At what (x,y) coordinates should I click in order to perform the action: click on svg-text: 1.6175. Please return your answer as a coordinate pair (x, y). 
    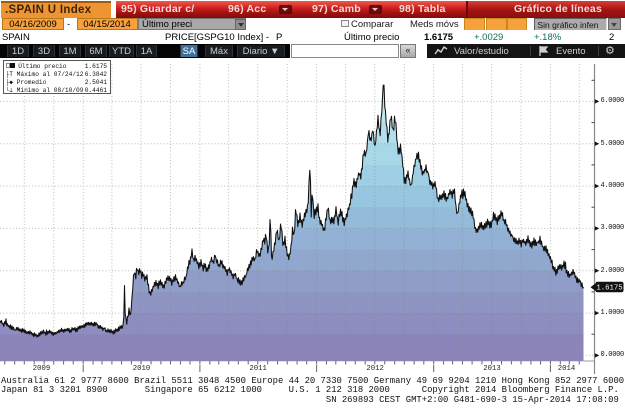
    Looking at the image, I should click on (609, 289).